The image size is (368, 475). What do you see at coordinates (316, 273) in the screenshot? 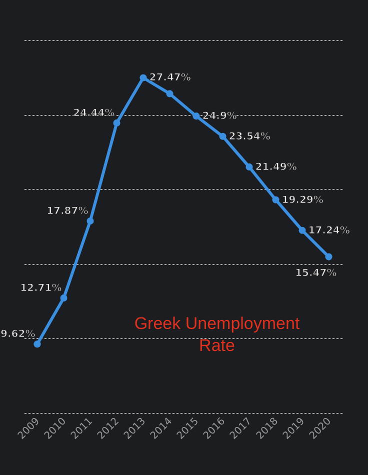
I see `data-label: 15.47%` at bounding box center [316, 273].